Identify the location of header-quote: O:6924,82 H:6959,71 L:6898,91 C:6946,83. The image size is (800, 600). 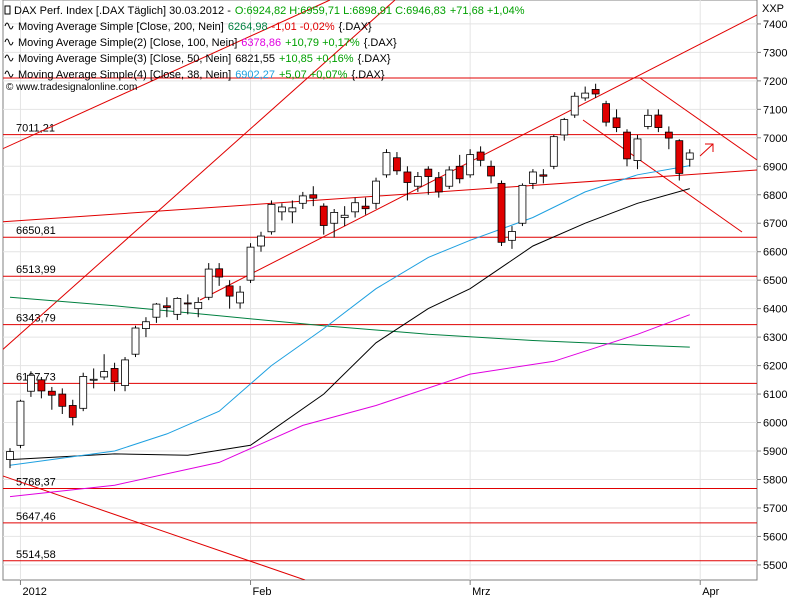
(340, 11).